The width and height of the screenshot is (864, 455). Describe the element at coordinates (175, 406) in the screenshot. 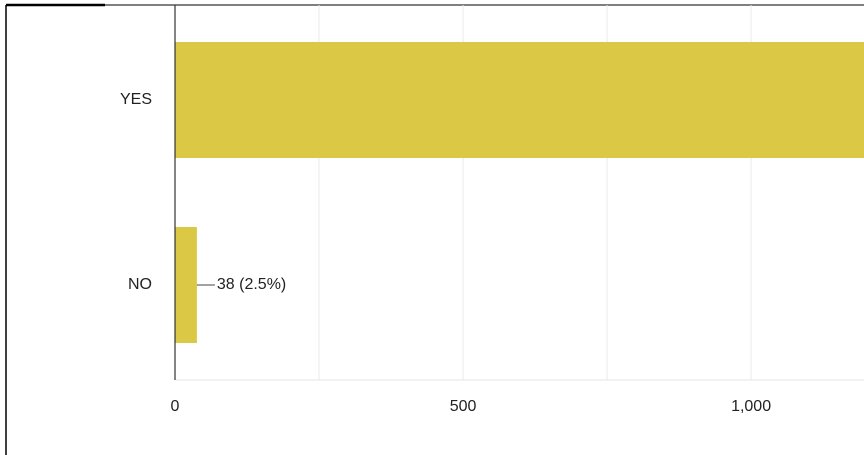

I see `x-tick-label: 0` at that location.